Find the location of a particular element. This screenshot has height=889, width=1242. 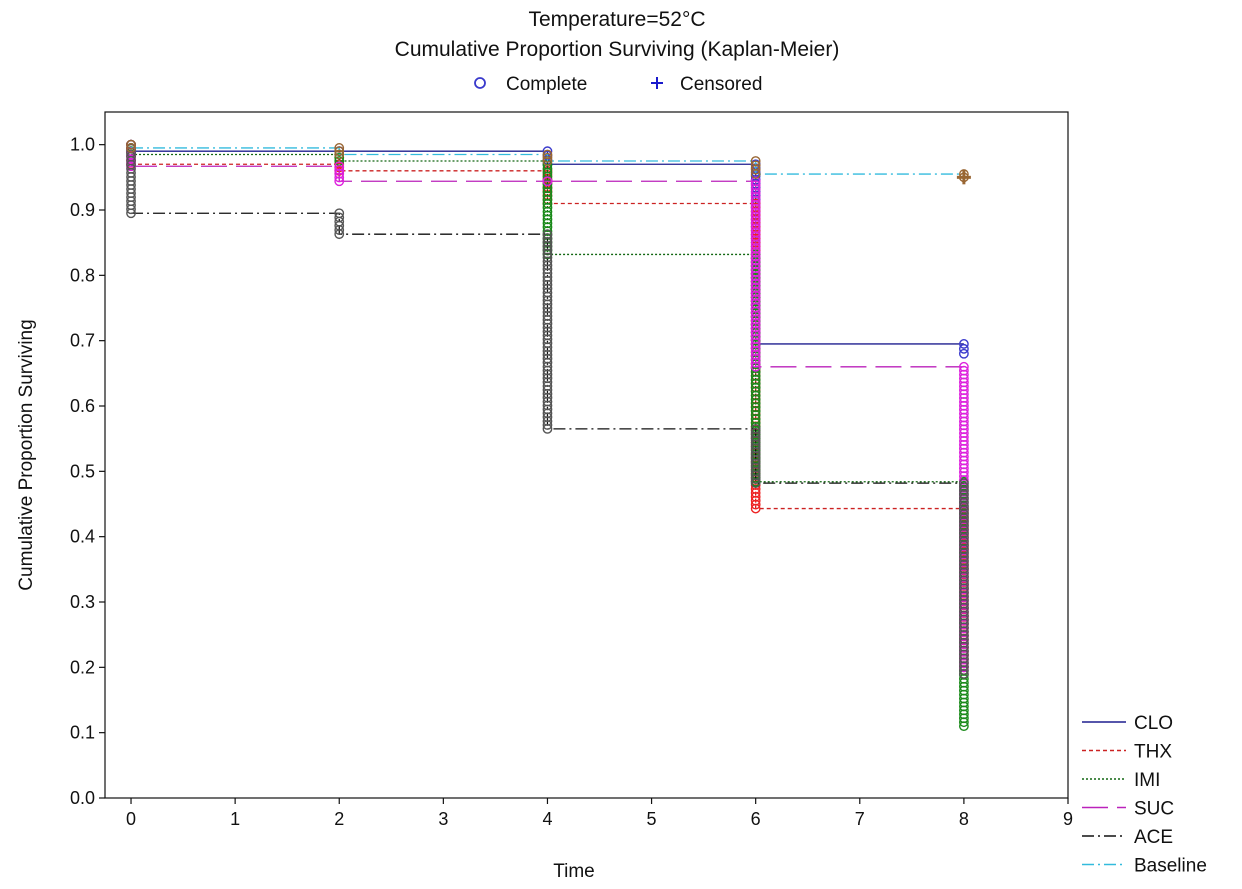

x-tick-label: 2 is located at coordinates (339, 819).